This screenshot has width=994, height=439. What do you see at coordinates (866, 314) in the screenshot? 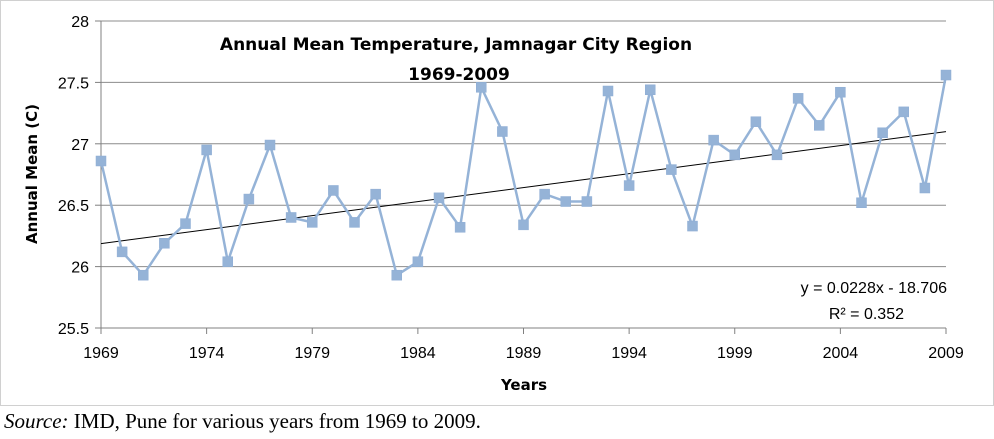
I see `trendline-r-squared: R² = 0.352` at bounding box center [866, 314].